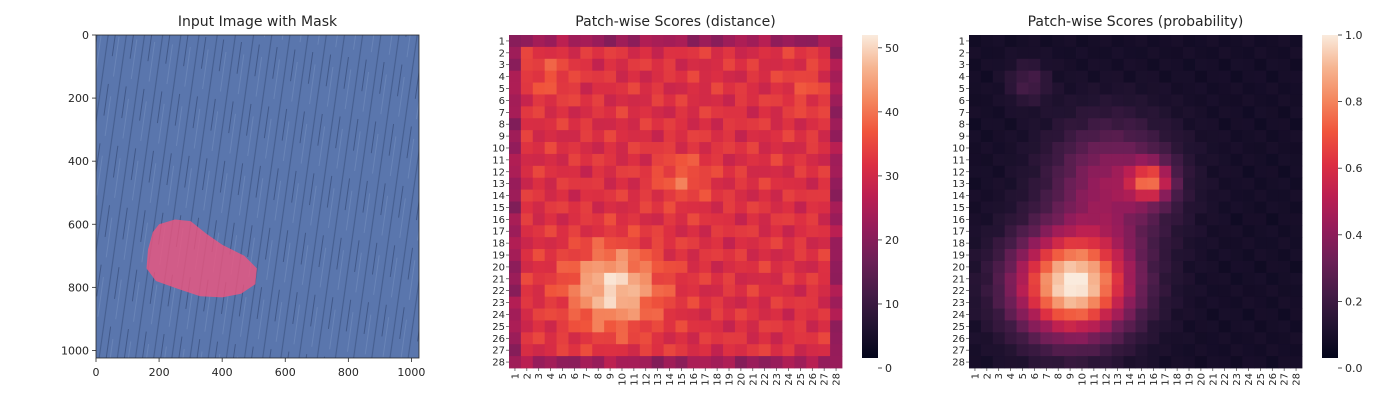 Image resolution: width=1400 pixels, height=400 pixels. I want to click on heatmap-col-label: 27, so click(1285, 379).